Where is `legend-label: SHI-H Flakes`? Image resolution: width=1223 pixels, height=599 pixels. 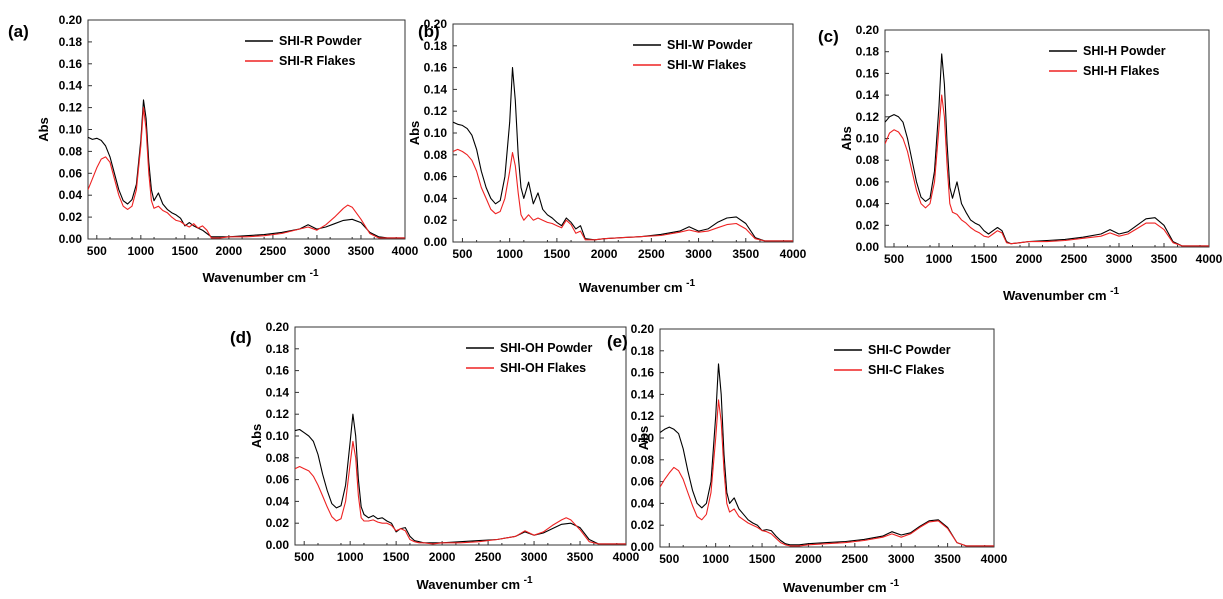 legend-label: SHI-H Flakes is located at coordinates (1121, 71).